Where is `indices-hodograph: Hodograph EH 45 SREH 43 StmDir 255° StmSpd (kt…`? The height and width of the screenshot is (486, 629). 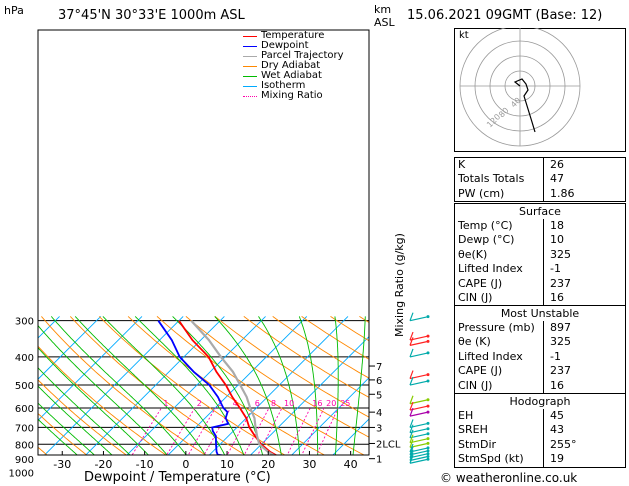
indices-hodograph: Hodograph EH 45 SREH 43 StmDir 255° StmSpd (kt… is located at coordinates (540, 430).